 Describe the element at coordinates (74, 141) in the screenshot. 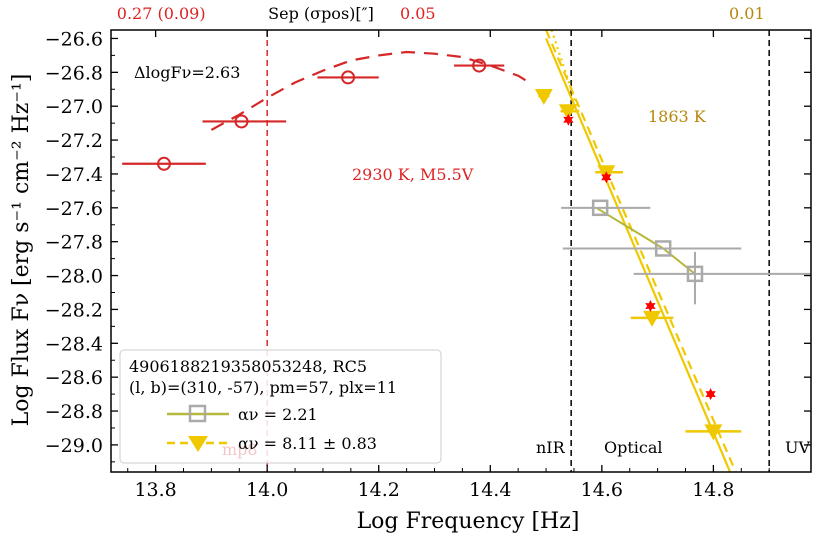

I see `y-tick-label-3: −27.2` at that location.